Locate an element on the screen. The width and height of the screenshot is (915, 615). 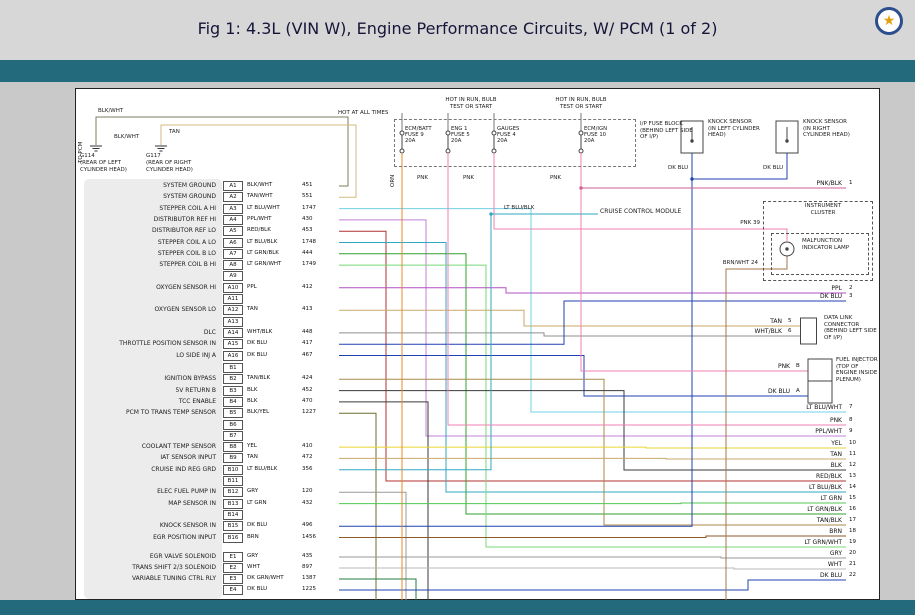
wire-color-B5: BLK/YEL is located at coordinates (258, 412).